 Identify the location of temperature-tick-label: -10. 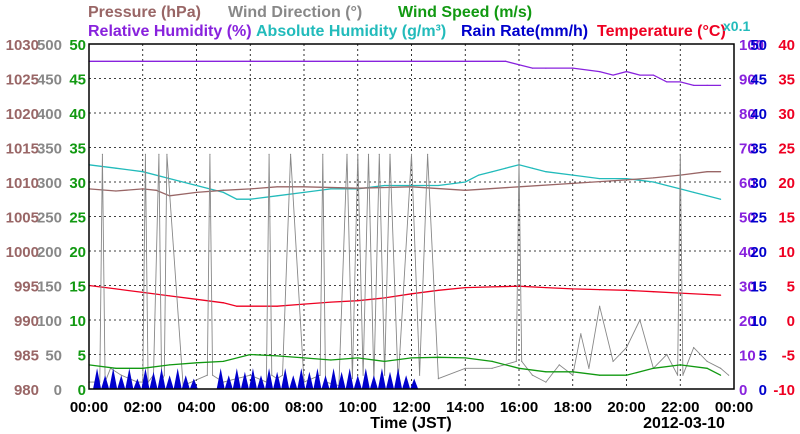
(784, 390).